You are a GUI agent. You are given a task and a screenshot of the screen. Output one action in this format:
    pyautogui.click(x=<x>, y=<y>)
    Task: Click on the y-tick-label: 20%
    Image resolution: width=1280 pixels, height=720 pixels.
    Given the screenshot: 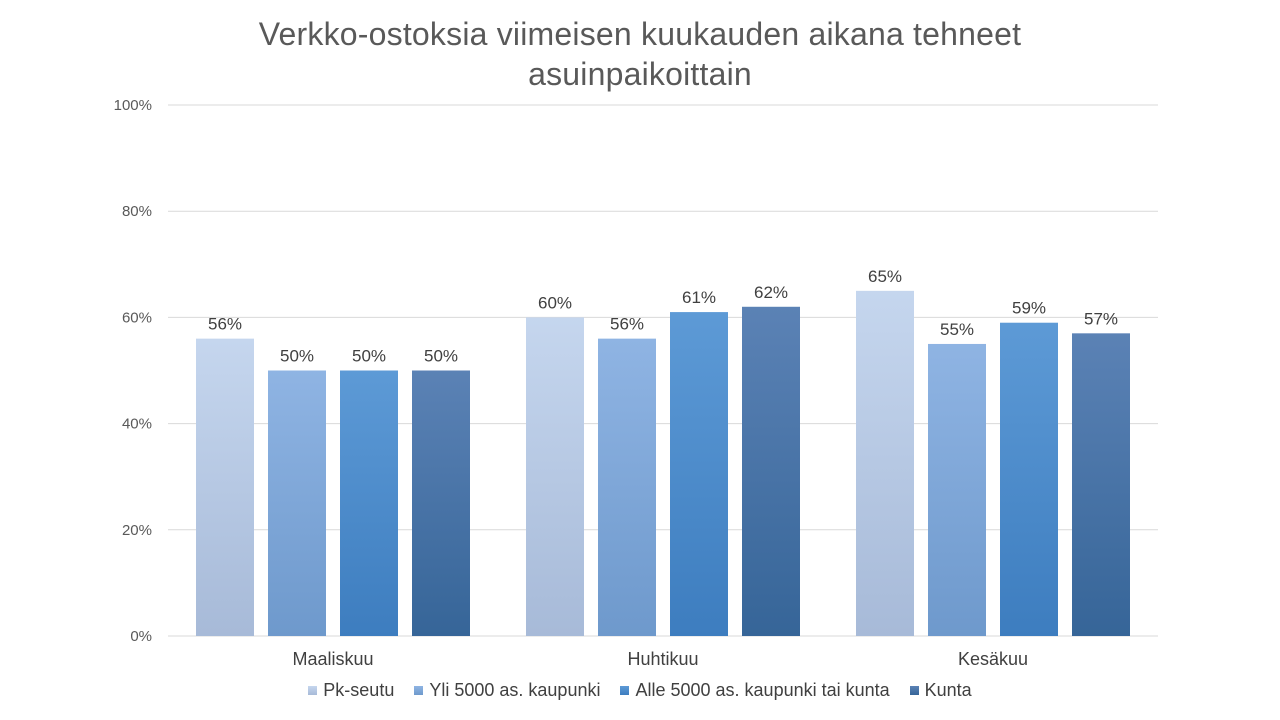 What is the action you would take?
    pyautogui.click(x=137, y=530)
    